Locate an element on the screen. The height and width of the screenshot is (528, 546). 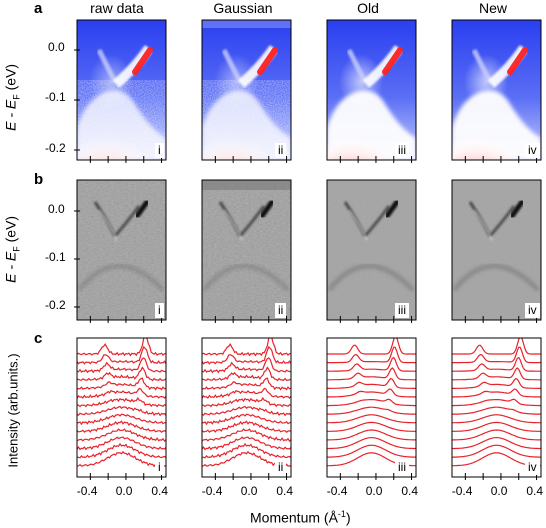
panel-id-a-4: iv is located at coordinates (532, 150).